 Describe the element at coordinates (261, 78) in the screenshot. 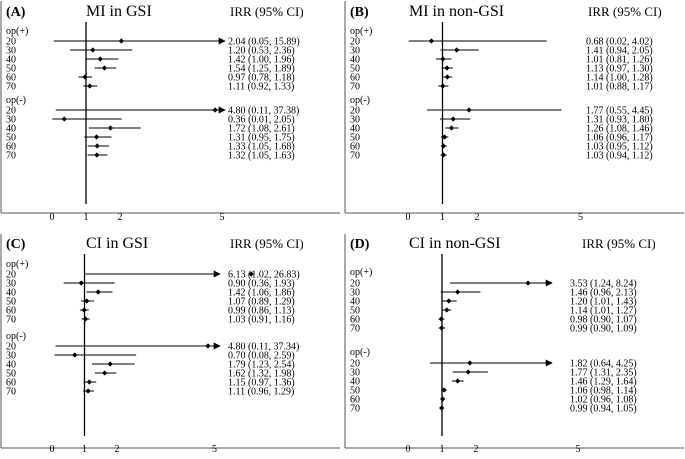

I see `irr-value-label: 0.97 (0.78, 1.18)` at that location.